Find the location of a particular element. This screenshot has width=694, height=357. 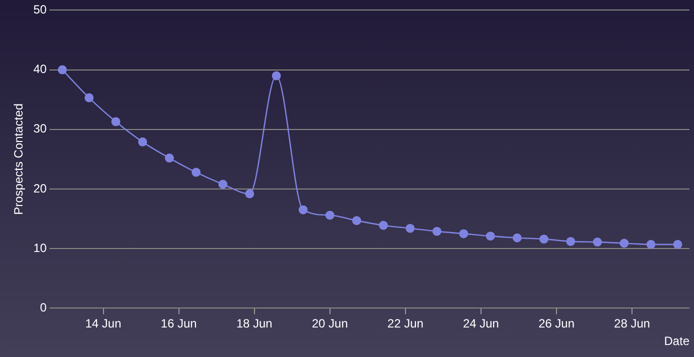

x-tick-label: 28 Jun is located at coordinates (632, 323).